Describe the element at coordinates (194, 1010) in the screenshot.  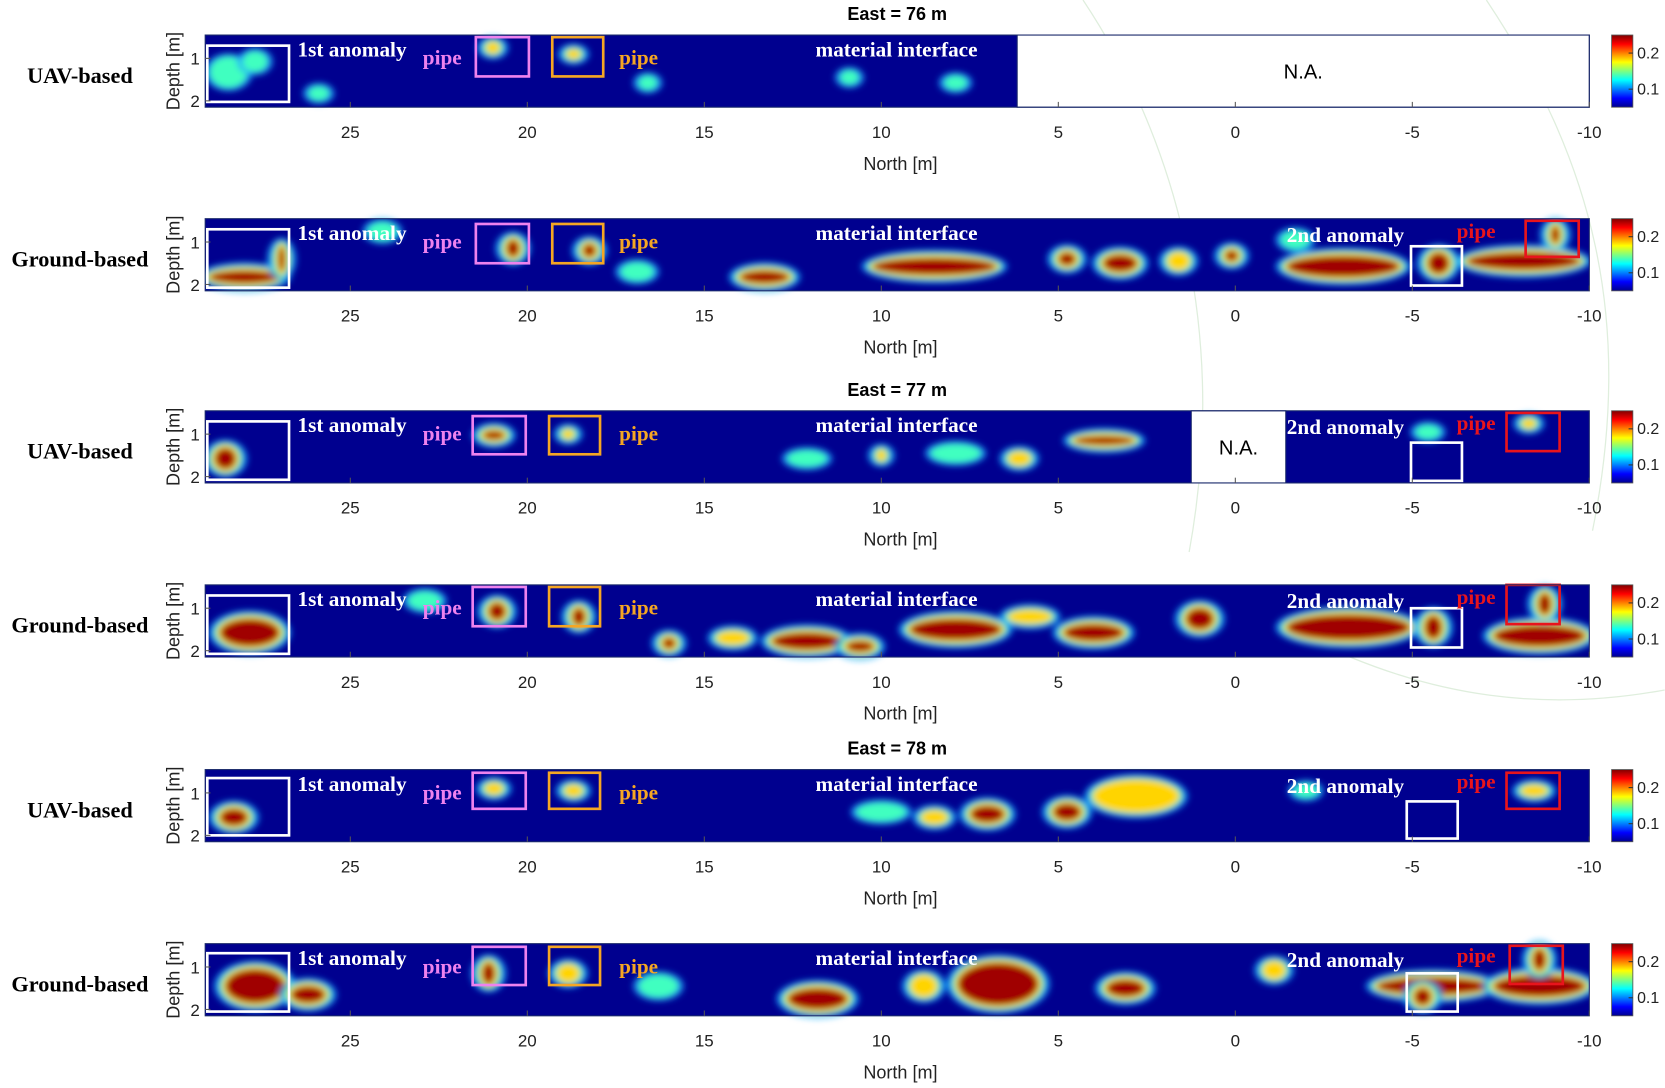
I see `y-tick-label: 2` at that location.